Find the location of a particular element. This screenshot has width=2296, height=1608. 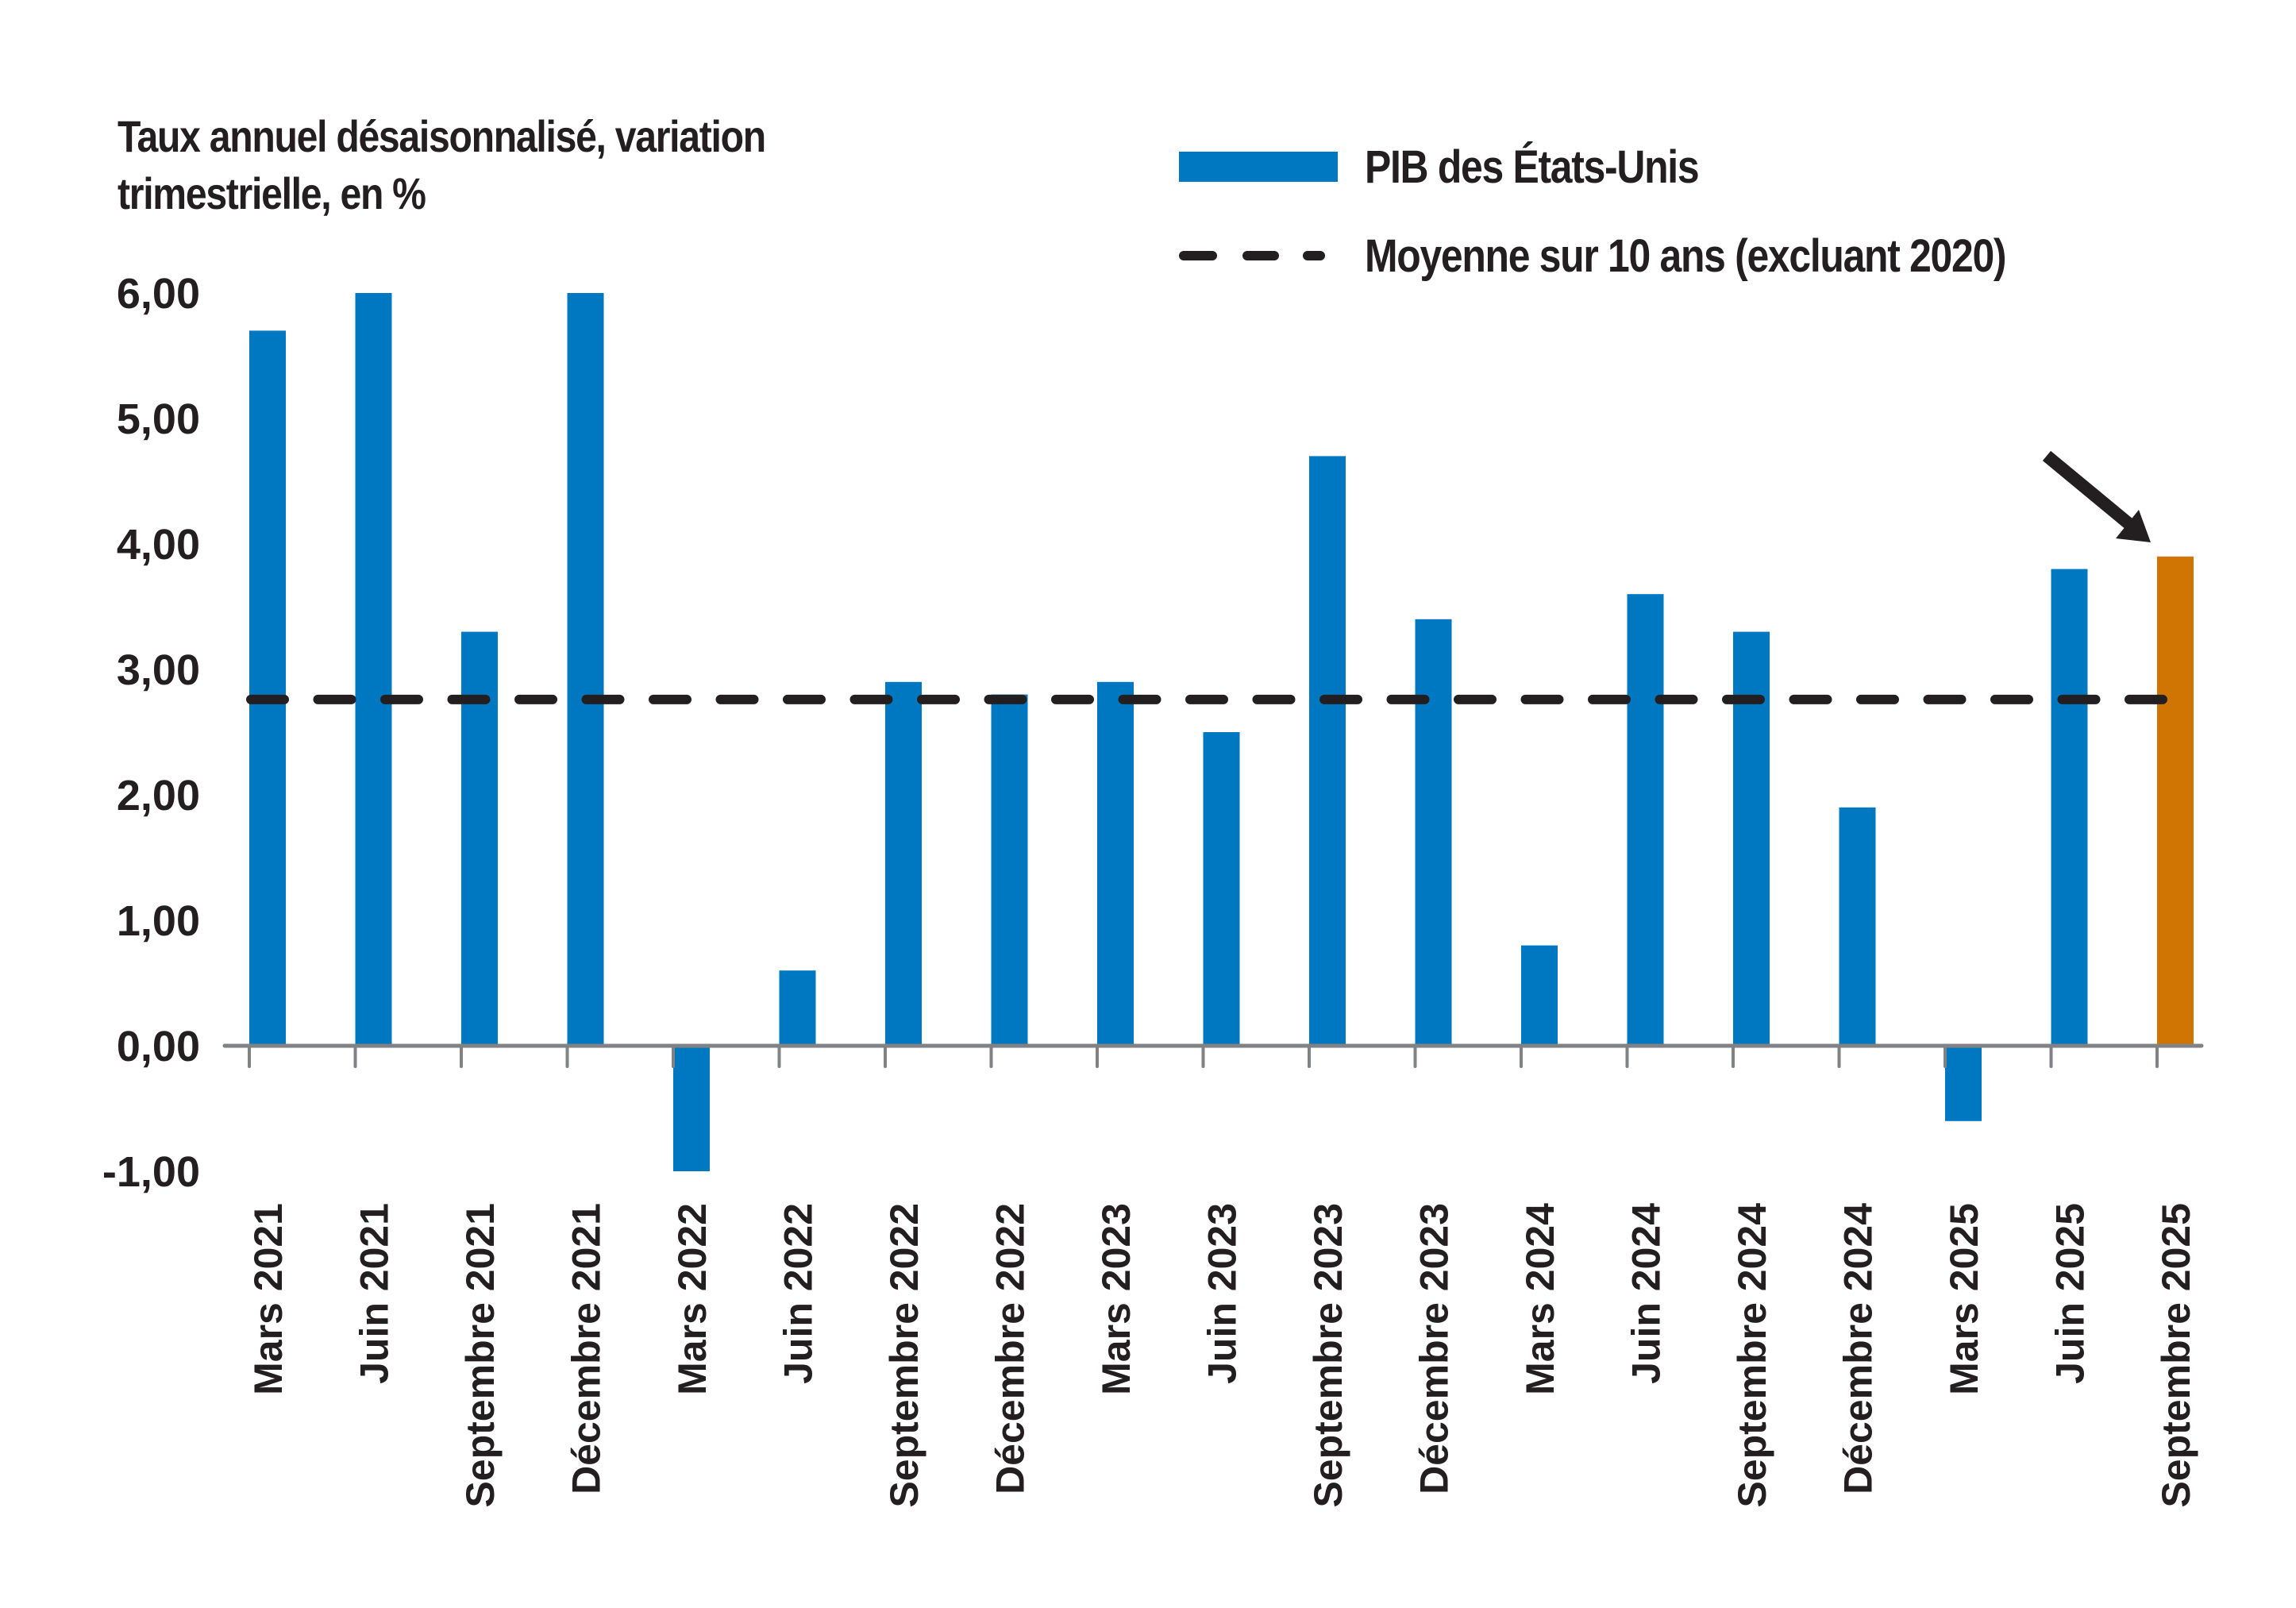

bar-septembre-2023 is located at coordinates (1327, 751).